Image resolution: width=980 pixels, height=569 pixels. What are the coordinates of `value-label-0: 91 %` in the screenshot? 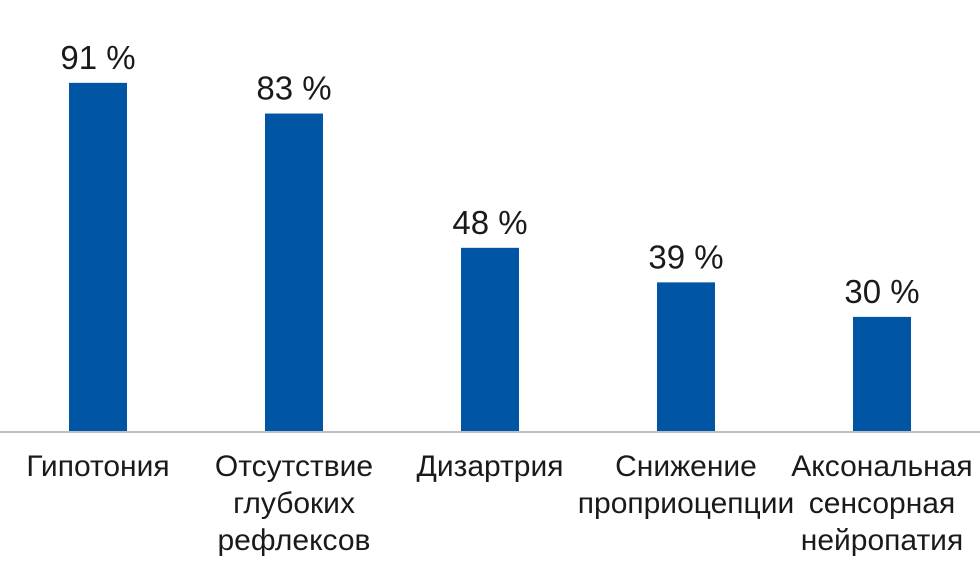 It's located at (97, 57).